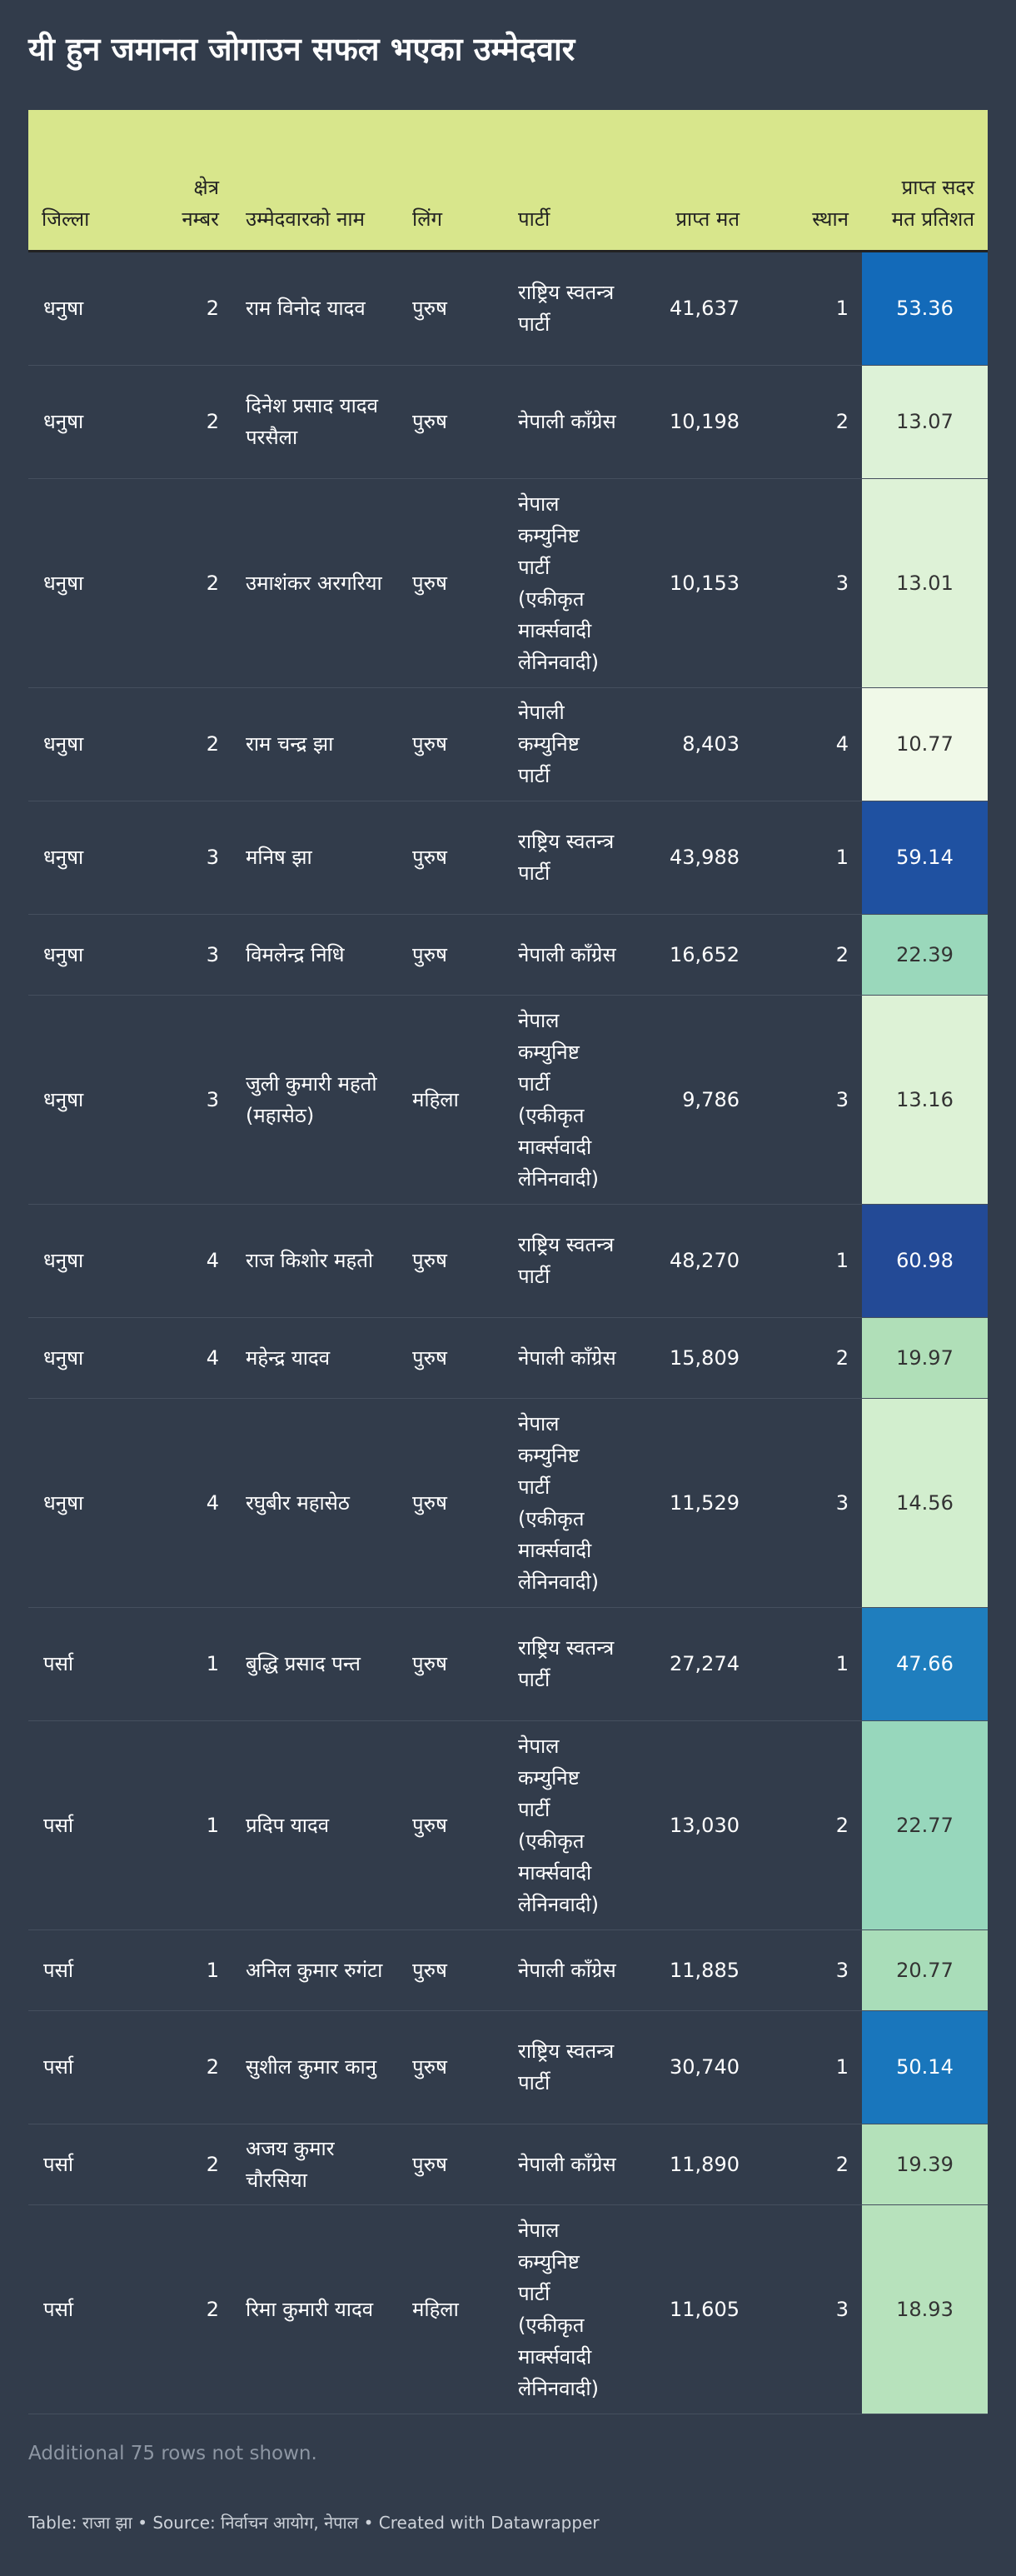 Image resolution: width=1016 pixels, height=2576 pixels. What do you see at coordinates (315, 1503) in the screenshot?
I see `candidate-name-cell: रघुबीर महासेठ` at bounding box center [315, 1503].